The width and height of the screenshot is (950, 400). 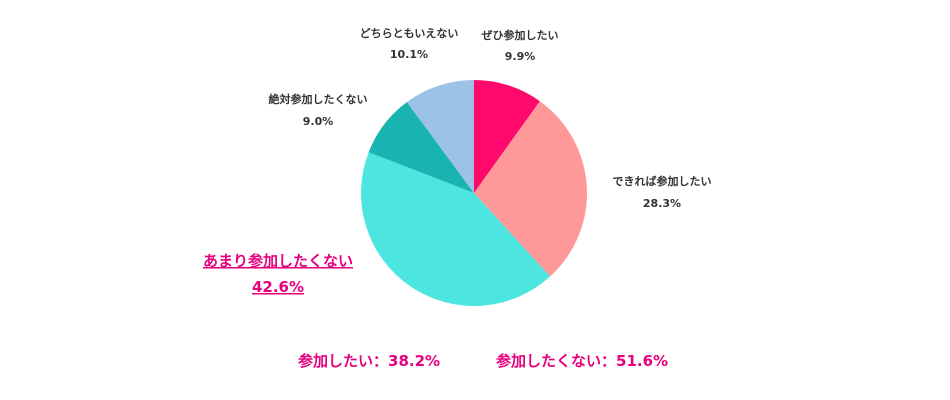 What do you see at coordinates (318, 121) in the screenshot?
I see `slice-value-label: 9.0%` at bounding box center [318, 121].